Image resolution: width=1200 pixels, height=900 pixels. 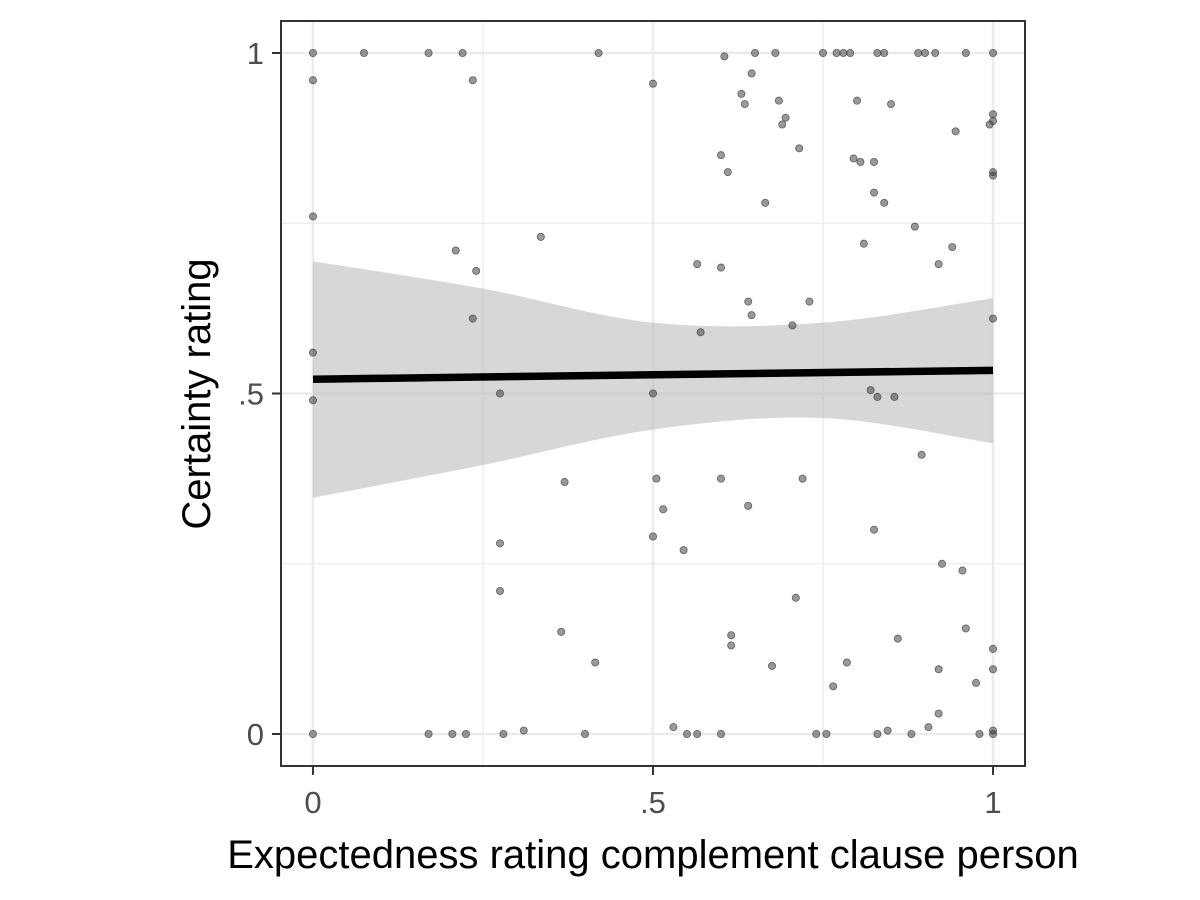 What do you see at coordinates (653, 802) in the screenshot?
I see `x-tick-label: .5` at bounding box center [653, 802].